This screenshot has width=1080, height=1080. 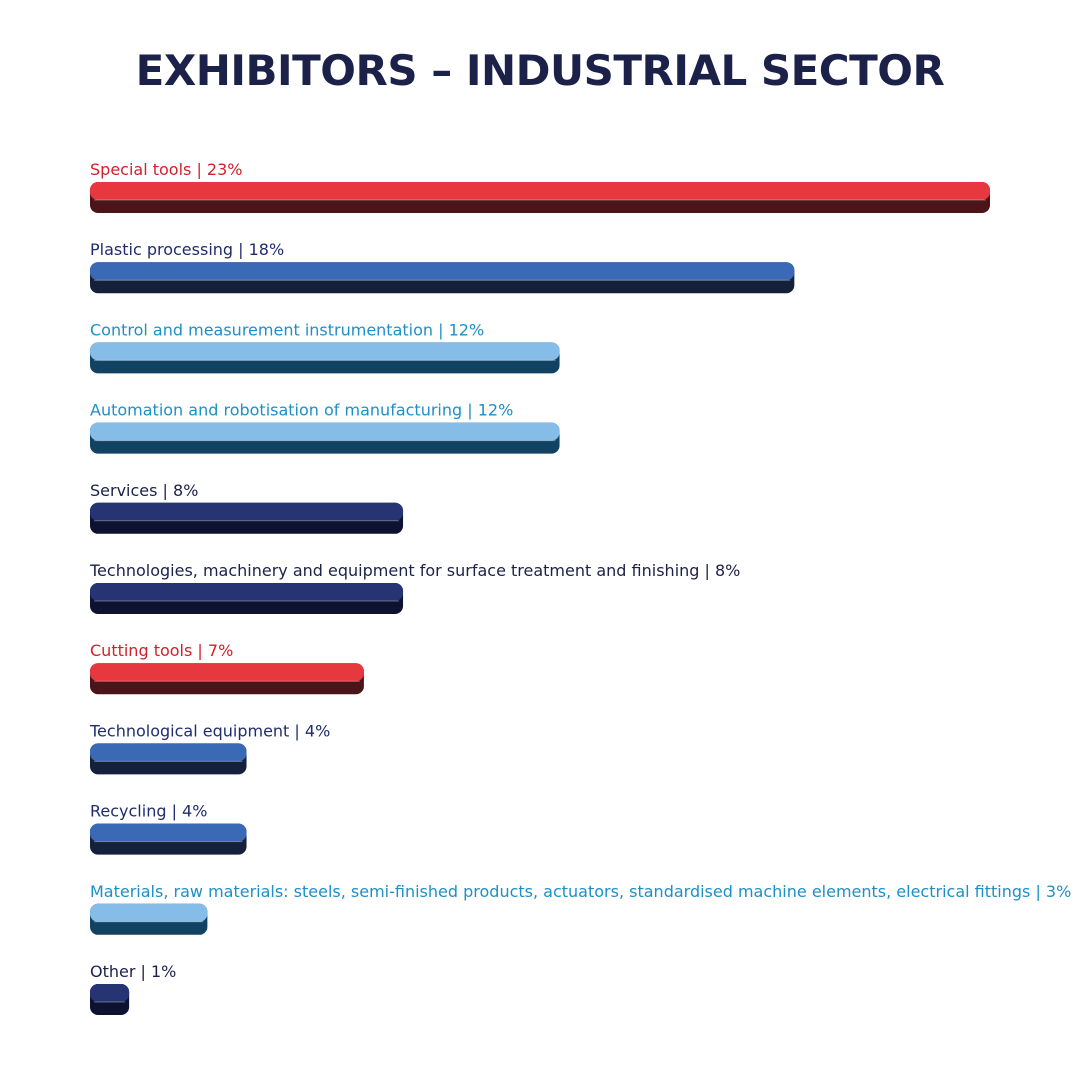 What do you see at coordinates (161, 650) in the screenshot?
I see `bar-label: Cutting tools | 7%` at bounding box center [161, 650].